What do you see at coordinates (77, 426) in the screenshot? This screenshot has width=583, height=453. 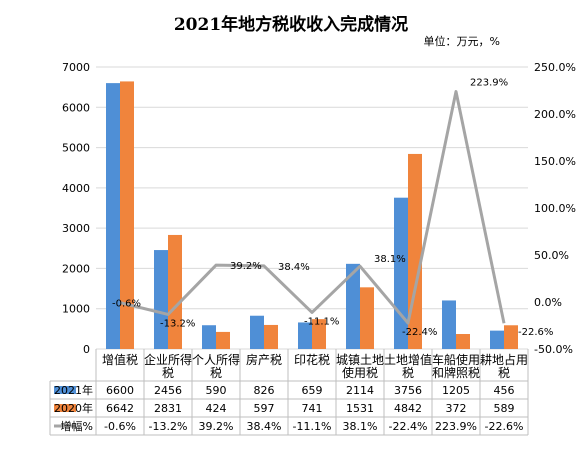 I see `table-row-header: 增幅%` at bounding box center [77, 426].